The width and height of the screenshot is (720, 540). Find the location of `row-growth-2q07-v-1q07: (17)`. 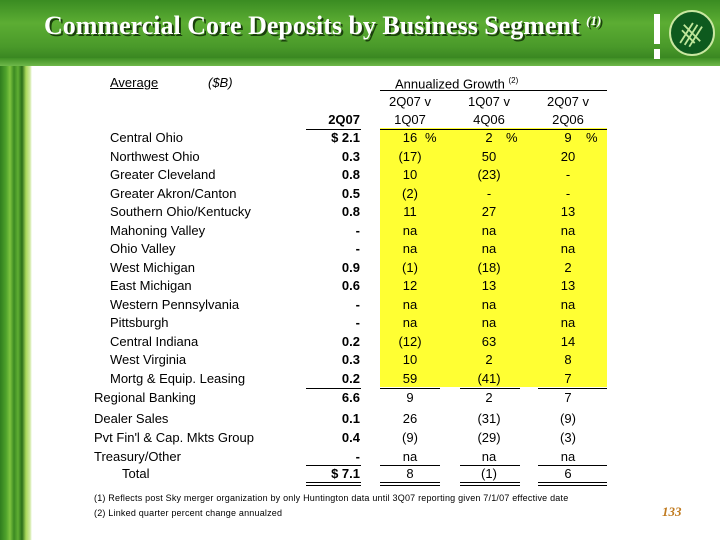

row-growth-2q07-v-1q07: (17) is located at coordinates (410, 156).